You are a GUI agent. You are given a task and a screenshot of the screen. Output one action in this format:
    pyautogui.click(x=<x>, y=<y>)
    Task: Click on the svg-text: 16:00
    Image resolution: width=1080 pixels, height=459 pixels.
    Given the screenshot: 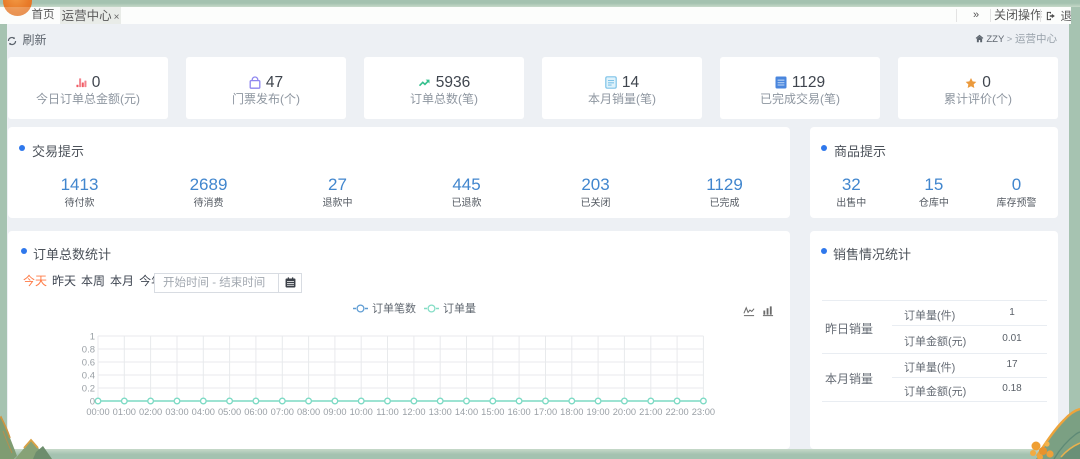 What is the action you would take?
    pyautogui.click(x=518, y=412)
    